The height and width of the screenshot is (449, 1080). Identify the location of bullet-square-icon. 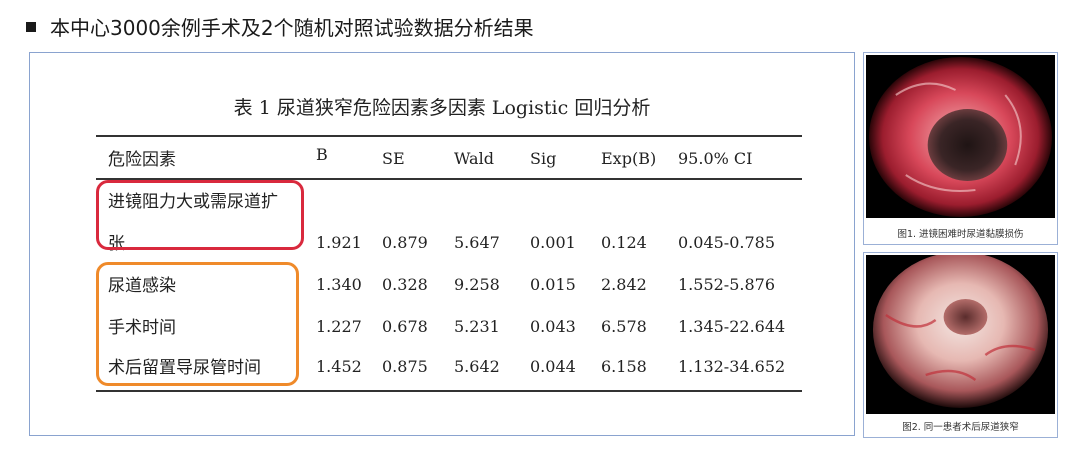
(31, 26).